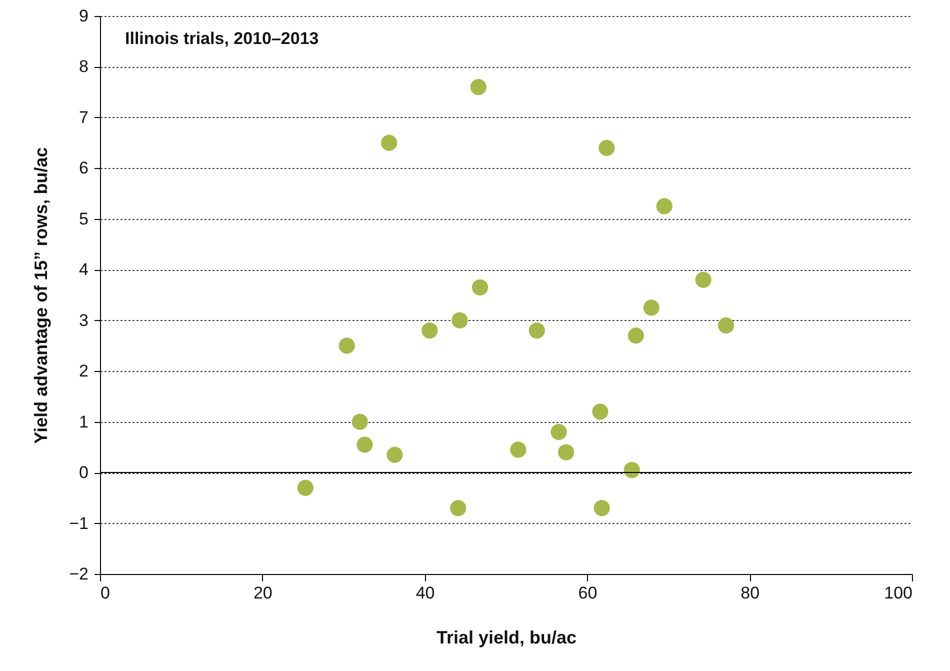 The height and width of the screenshot is (671, 950). What do you see at coordinates (83, 218) in the screenshot?
I see `y-tick-label: 5` at bounding box center [83, 218].